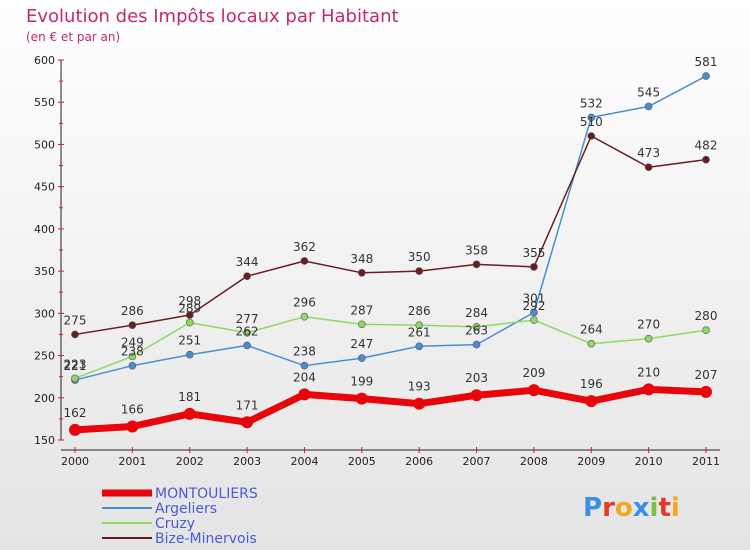  Describe the element at coordinates (189, 309) in the screenshot. I see `data-label: 289` at that location.